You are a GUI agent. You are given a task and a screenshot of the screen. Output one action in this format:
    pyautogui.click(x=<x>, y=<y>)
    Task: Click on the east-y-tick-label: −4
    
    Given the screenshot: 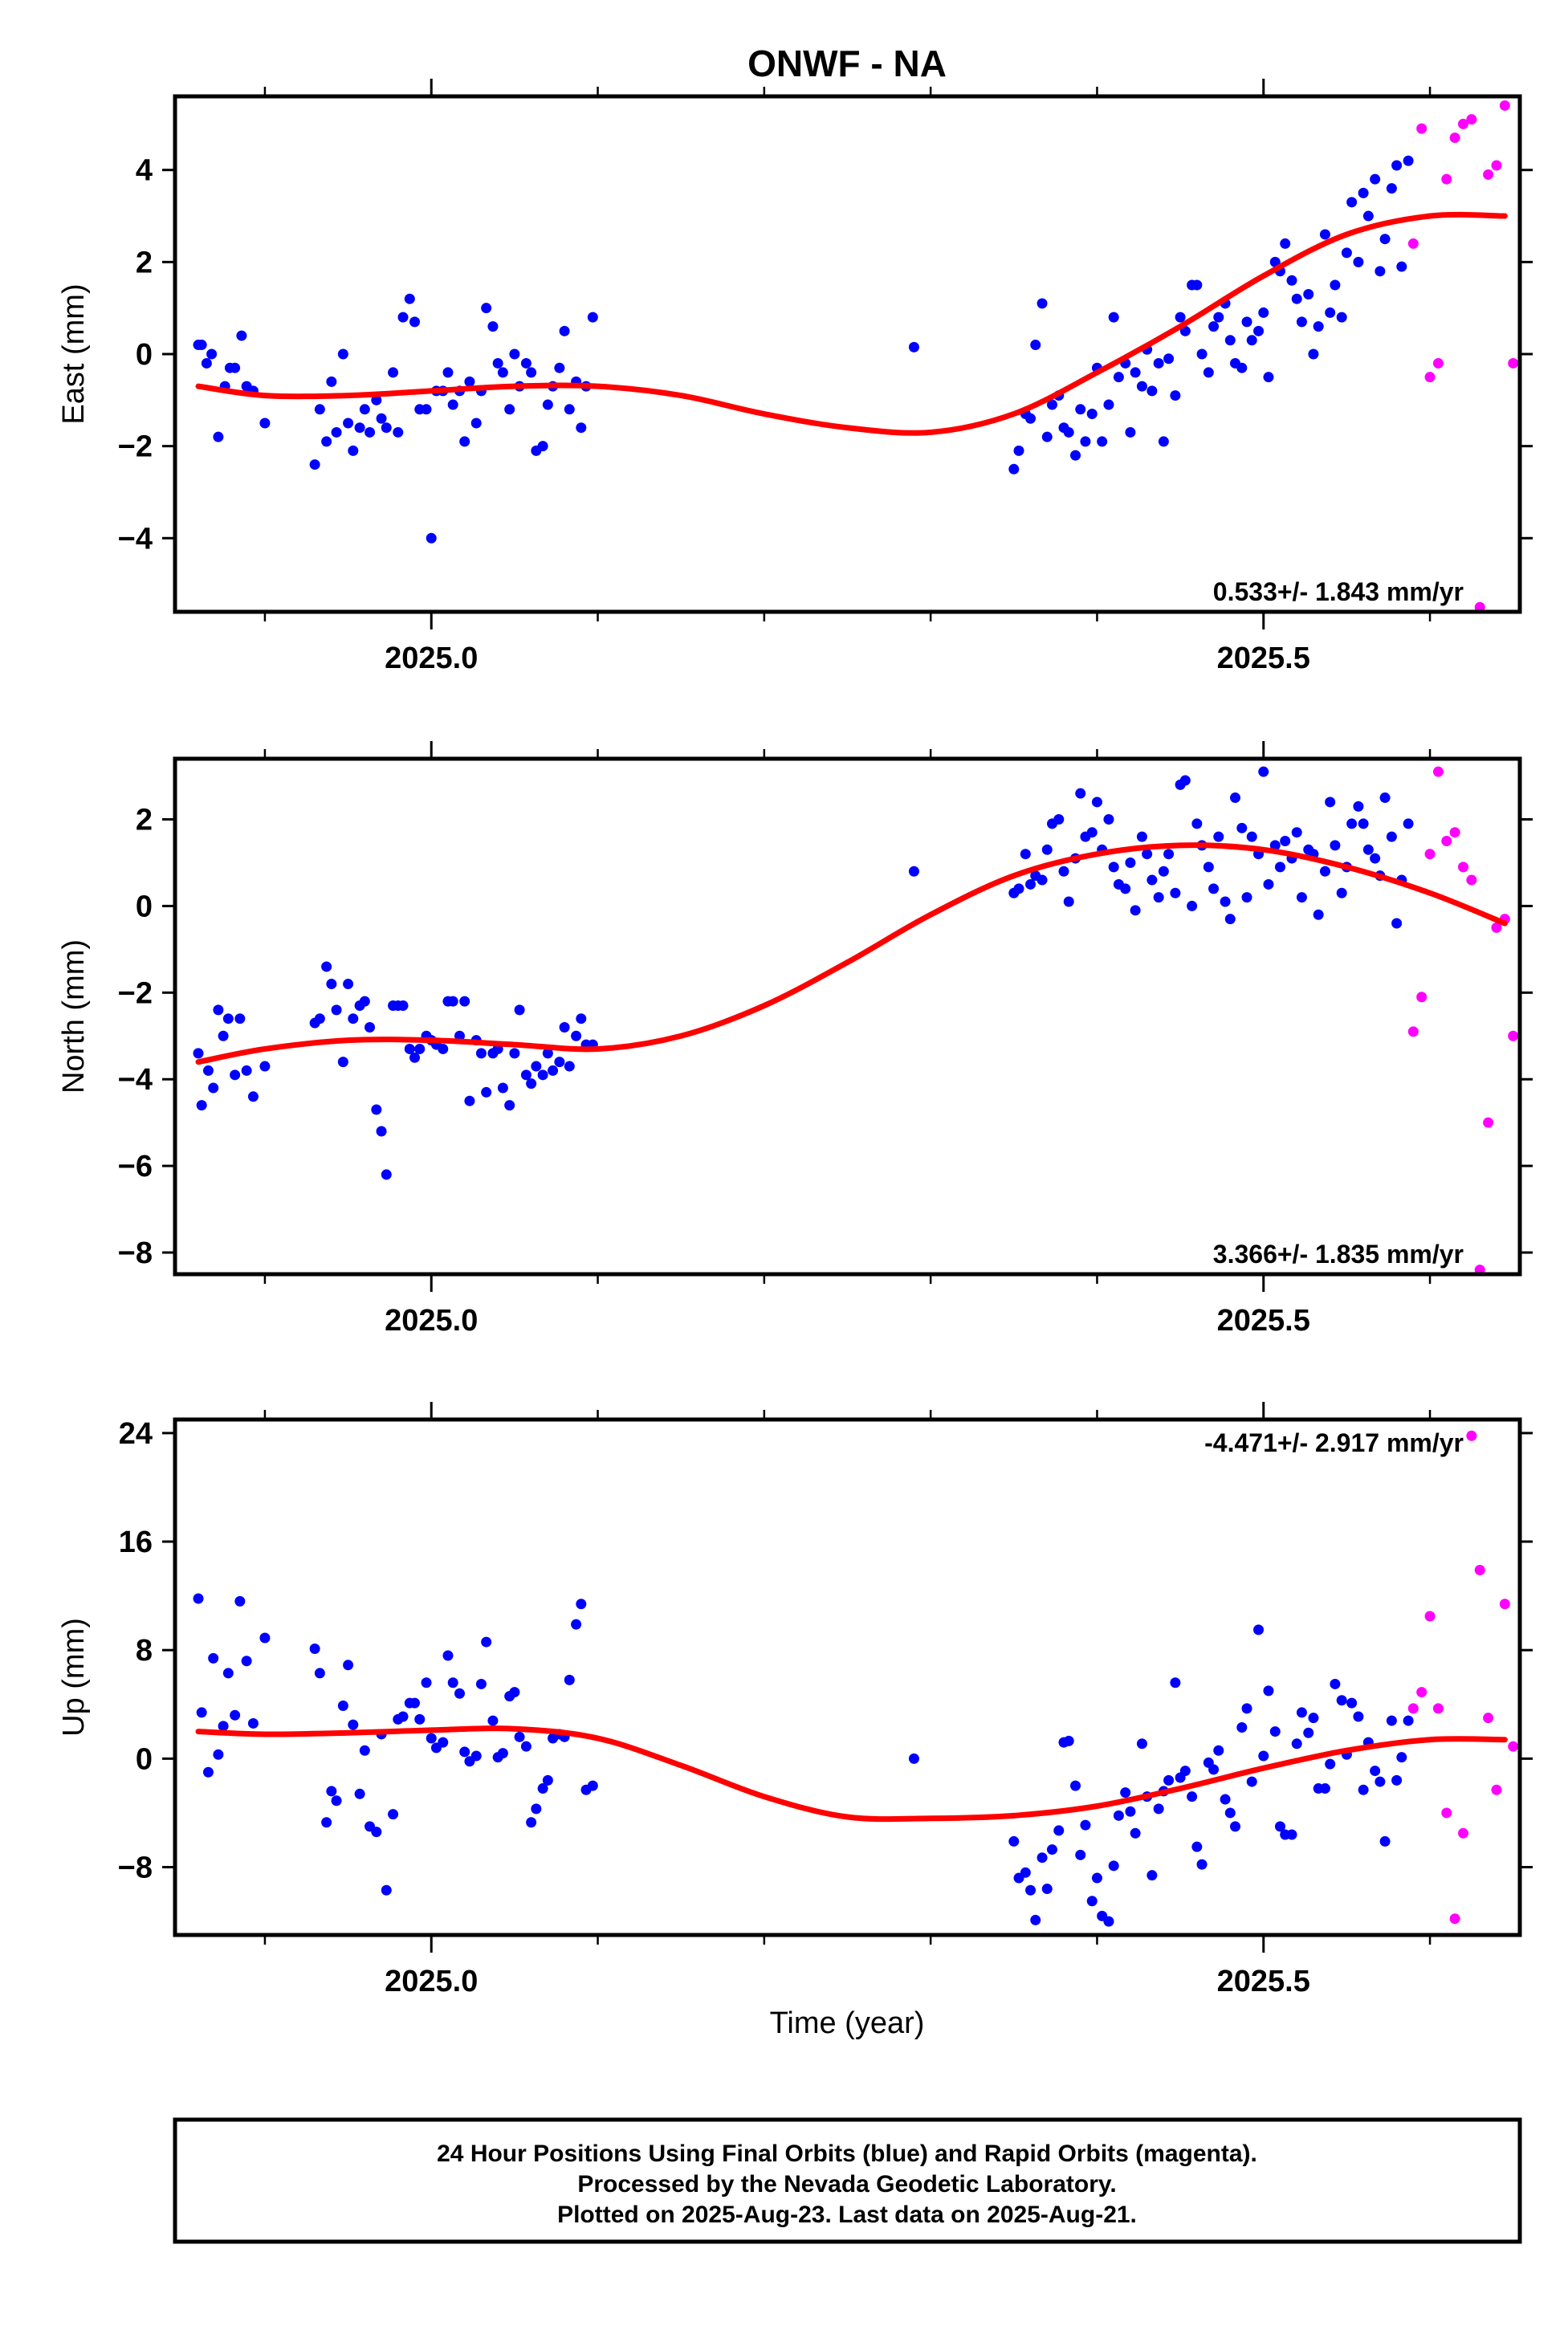 What is the action you would take?
    pyautogui.click(x=135, y=539)
    